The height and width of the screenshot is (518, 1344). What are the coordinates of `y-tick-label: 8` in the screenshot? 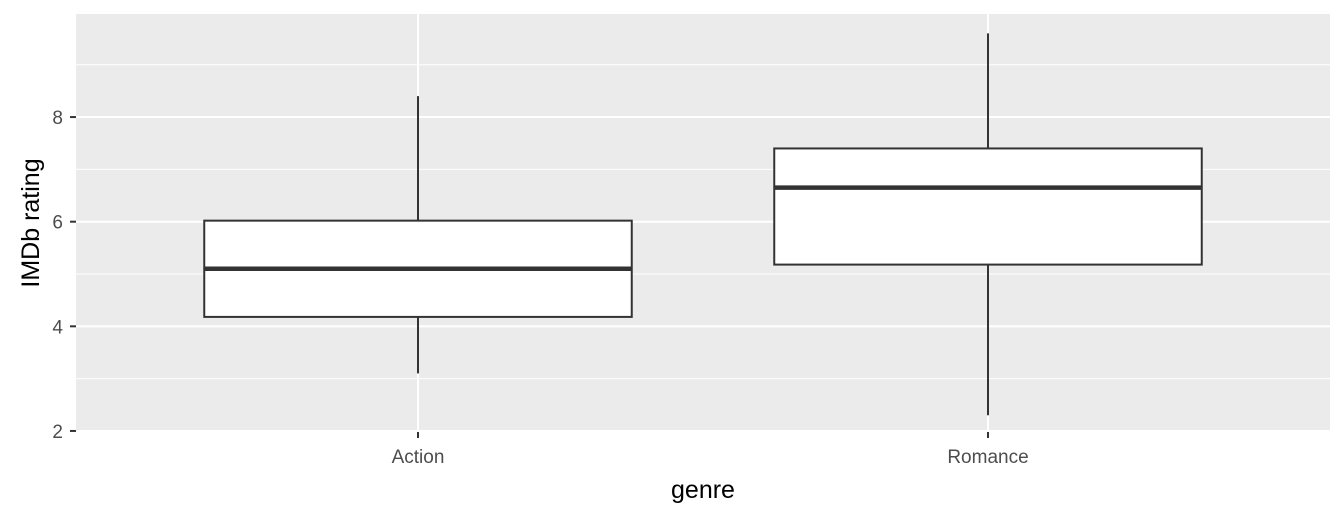 It's located at (57, 118).